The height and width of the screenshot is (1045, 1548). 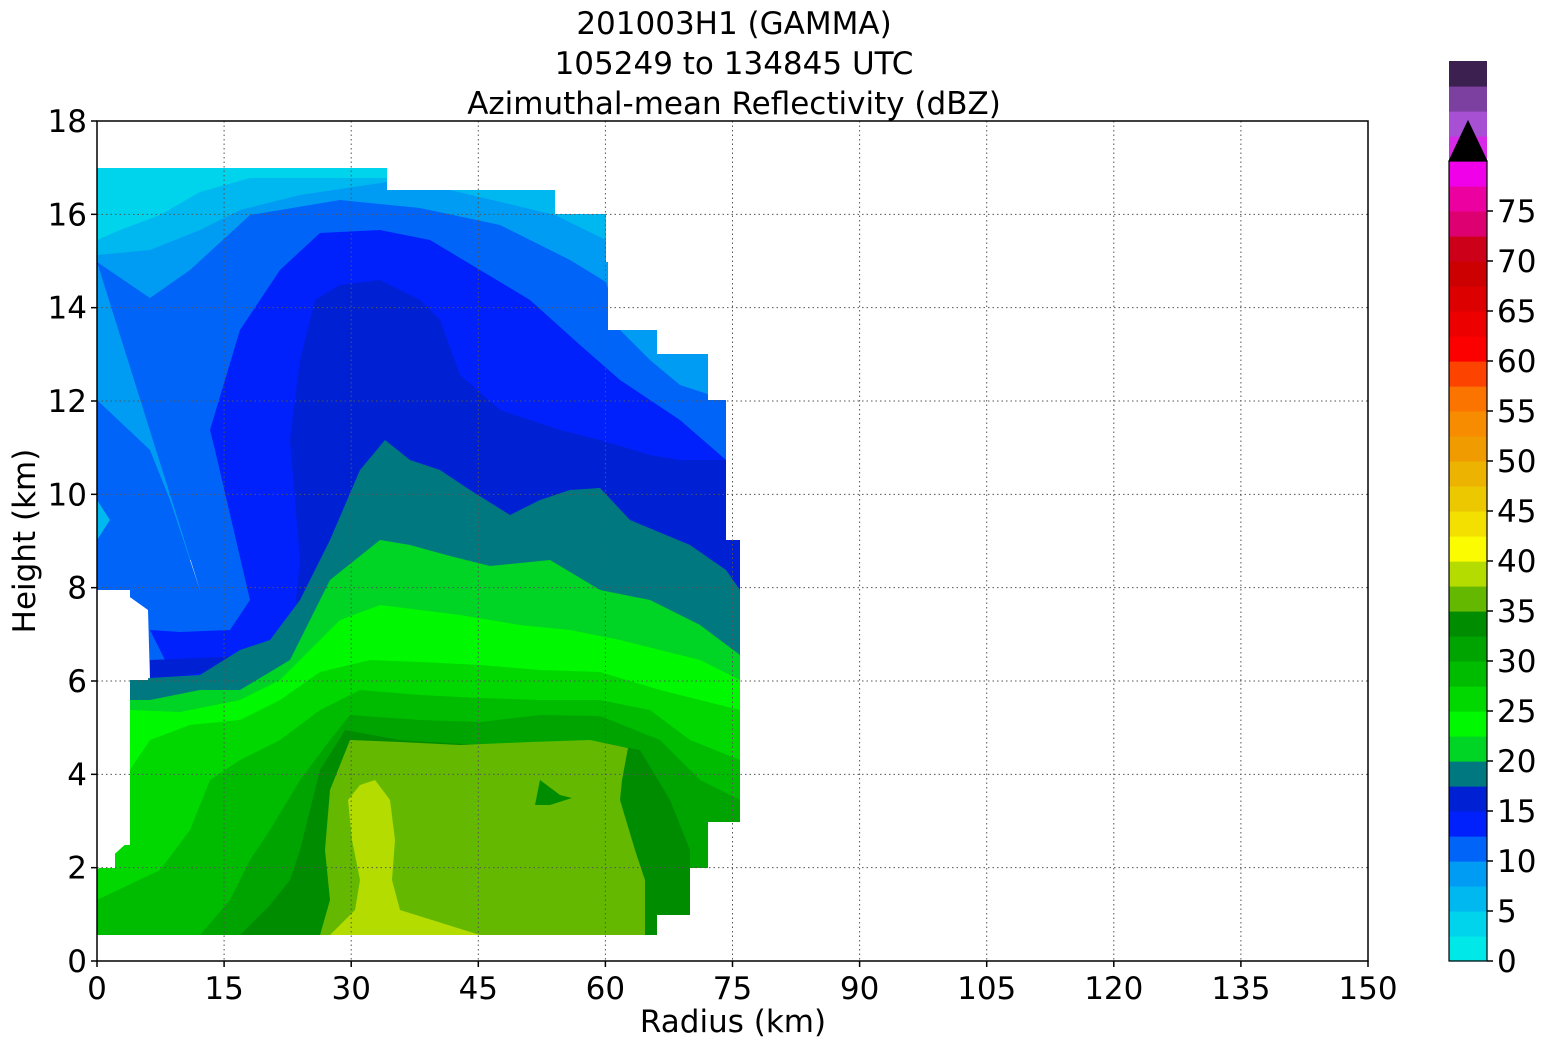 What do you see at coordinates (223, 989) in the screenshot?
I see `x-tick-label: 15` at bounding box center [223, 989].